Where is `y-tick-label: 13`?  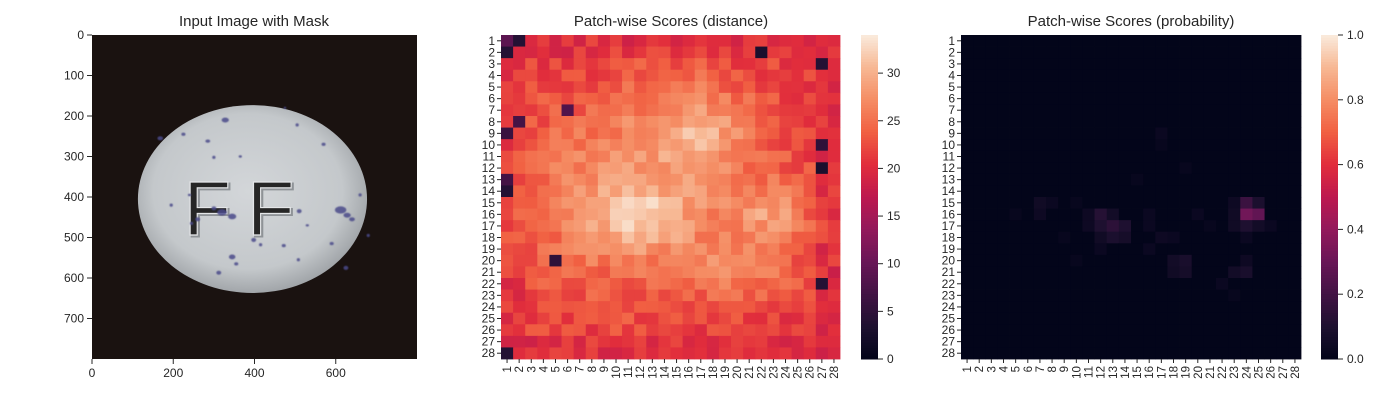
y-tick-label: 13 is located at coordinates (489, 180).